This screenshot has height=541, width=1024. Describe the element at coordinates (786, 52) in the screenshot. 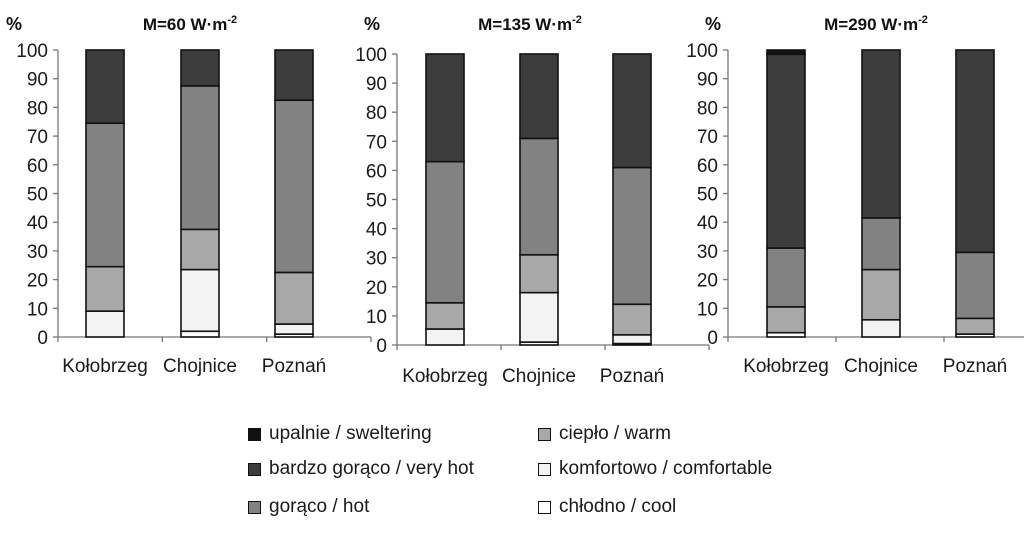

I see `bar-segment-upalnie` at that location.